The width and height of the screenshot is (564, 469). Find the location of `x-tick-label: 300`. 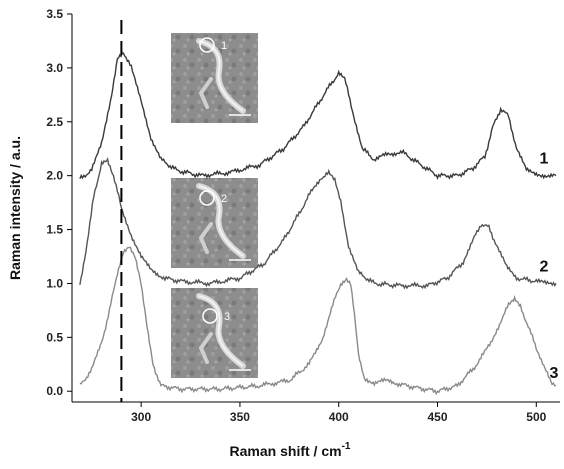

x-tick-label: 300 is located at coordinates (141, 417).